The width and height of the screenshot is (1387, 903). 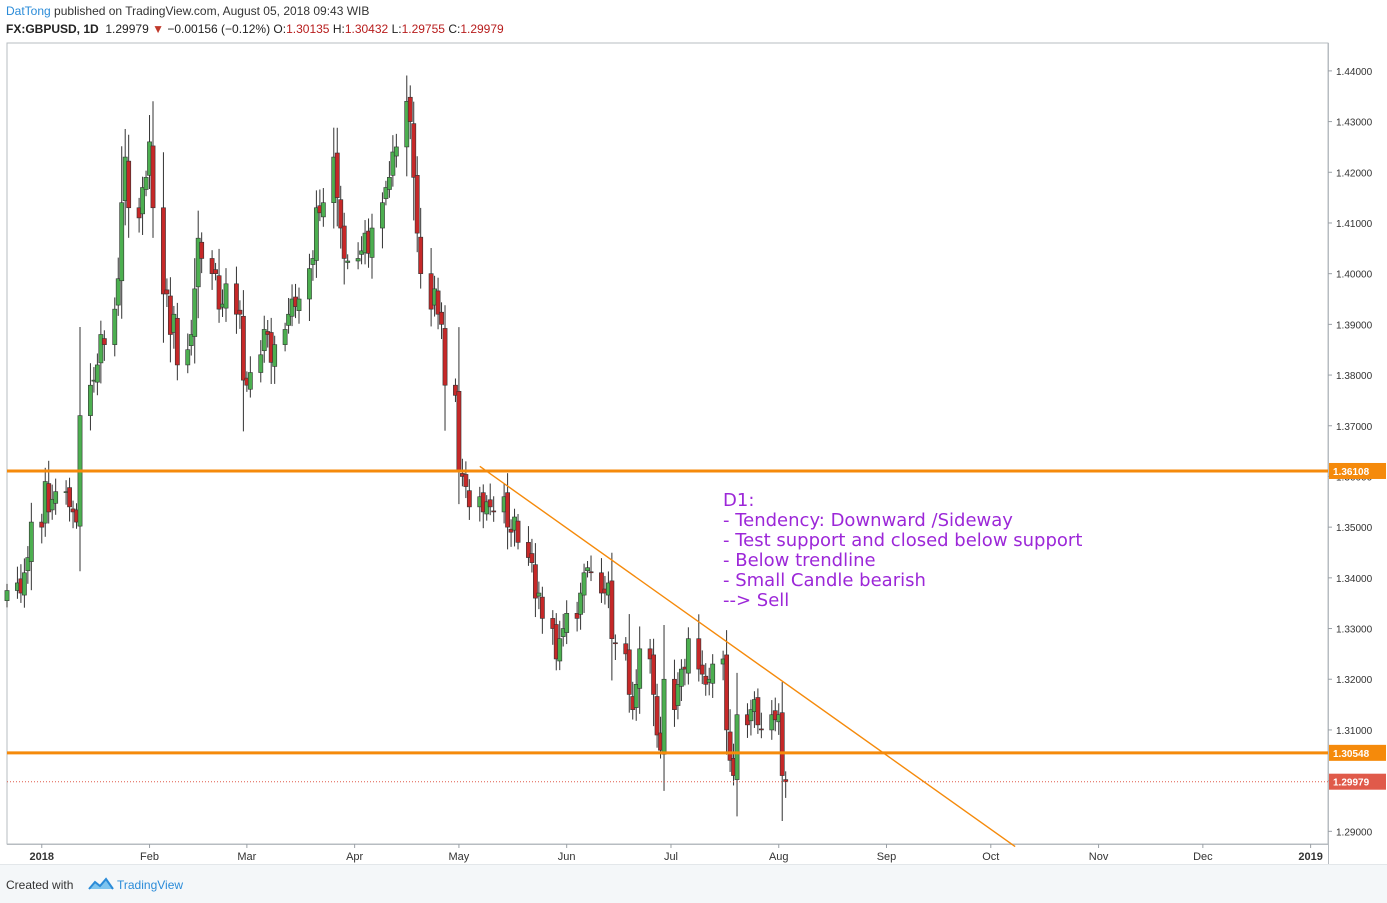 I want to click on price-tick-label: 1.38000, so click(x=1354, y=376).